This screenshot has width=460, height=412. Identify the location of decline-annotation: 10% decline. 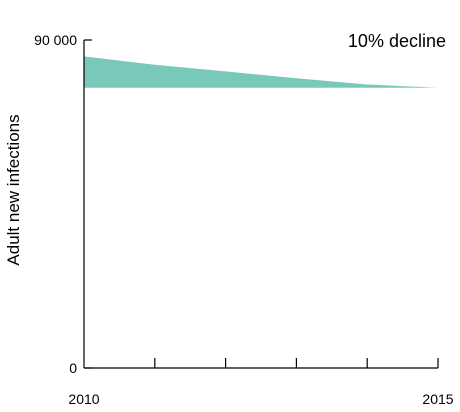
(397, 41).